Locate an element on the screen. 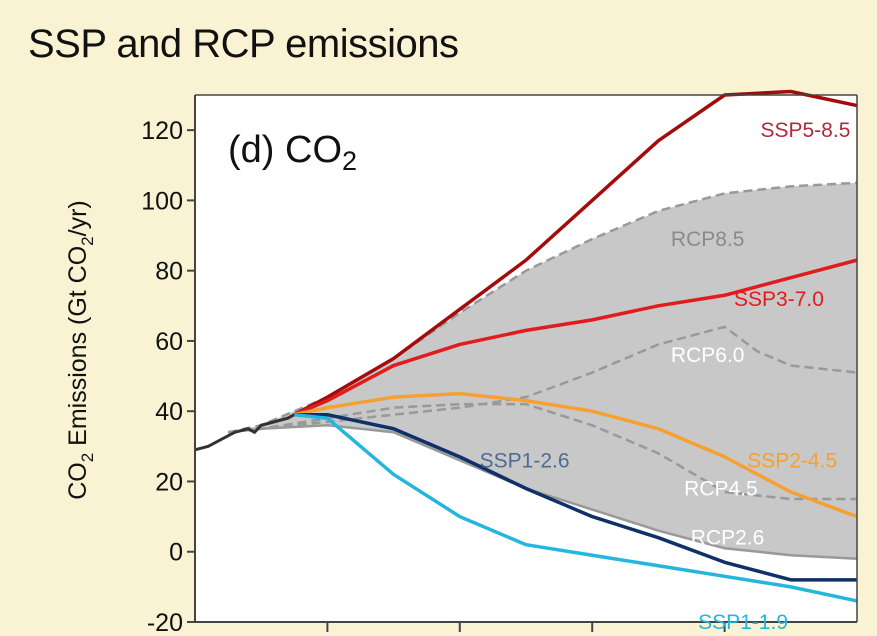  panel-label: (d) CO2 is located at coordinates (292, 152).